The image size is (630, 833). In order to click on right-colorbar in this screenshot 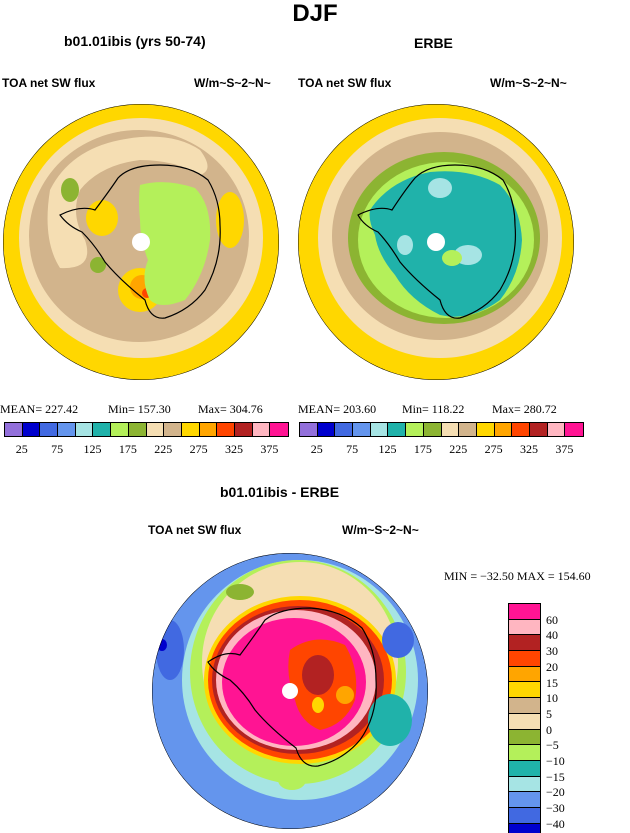, I will do `click(441, 429)`.